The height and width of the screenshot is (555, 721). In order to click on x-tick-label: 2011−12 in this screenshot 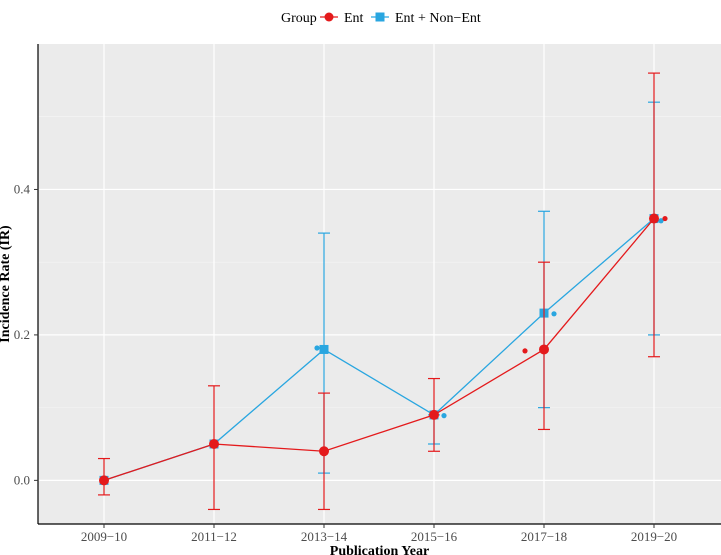, I will do `click(214, 536)`.